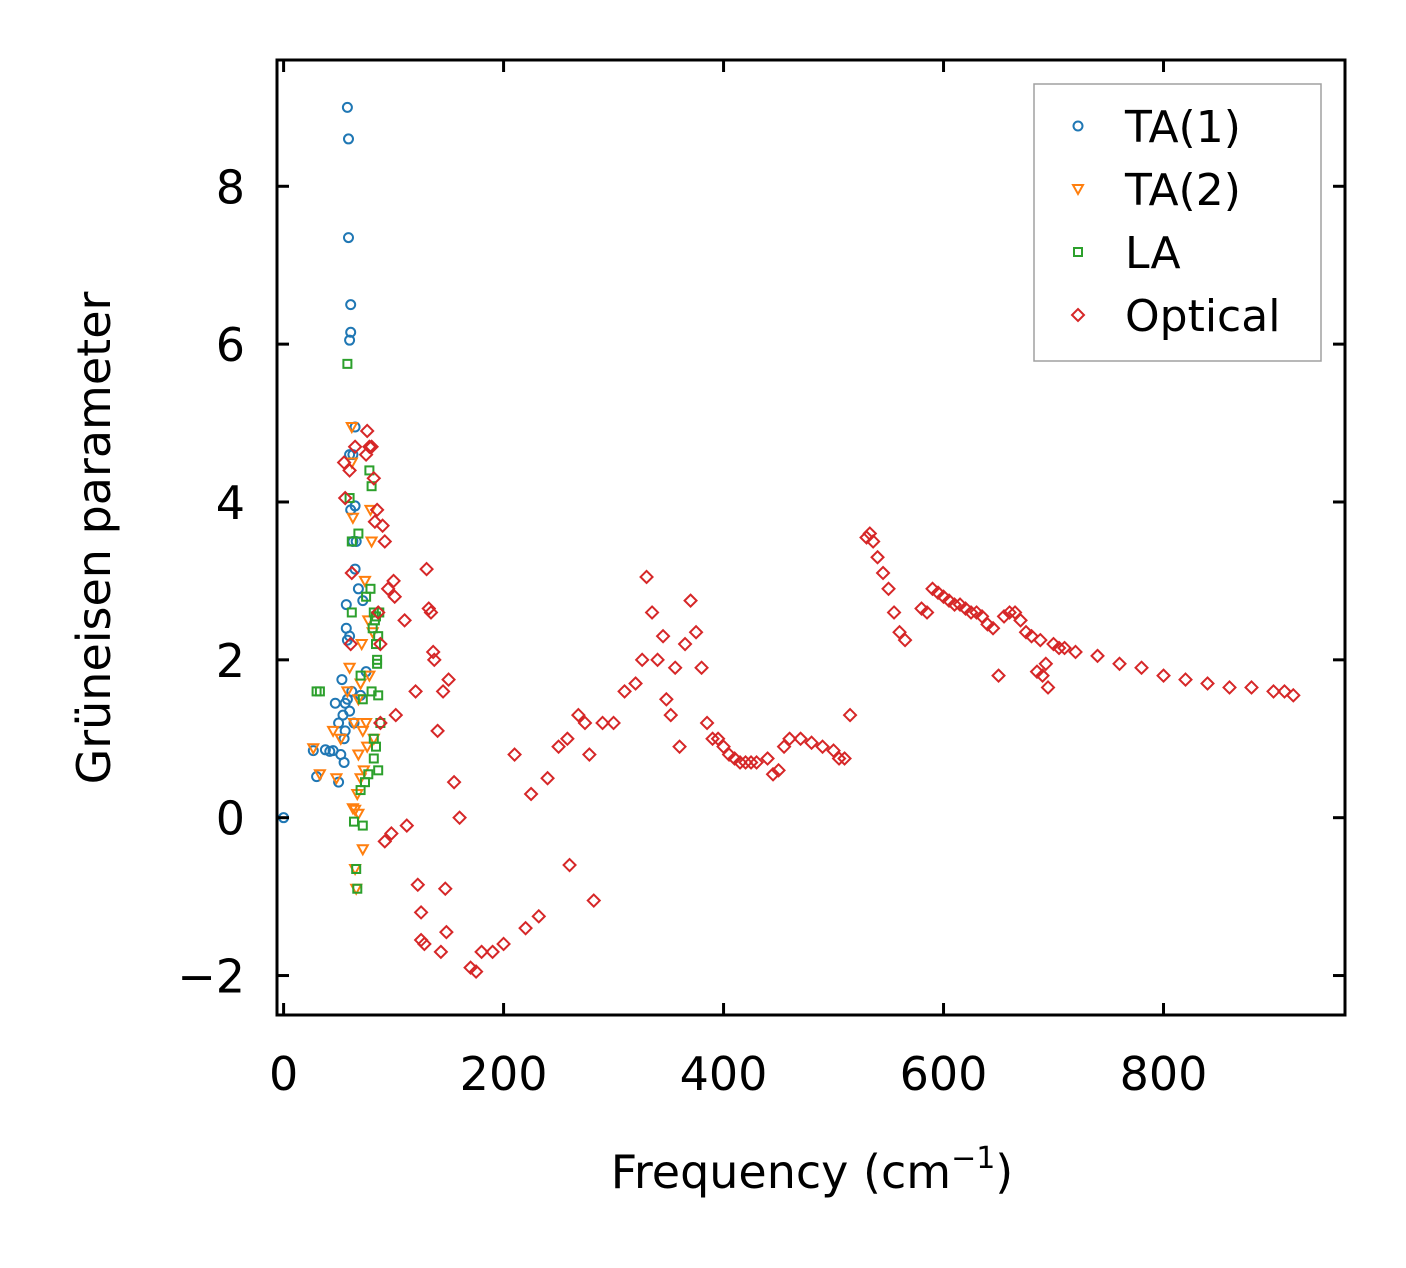 This screenshot has width=1406, height=1268. I want to click on y-tick-label: 4, so click(230, 503).